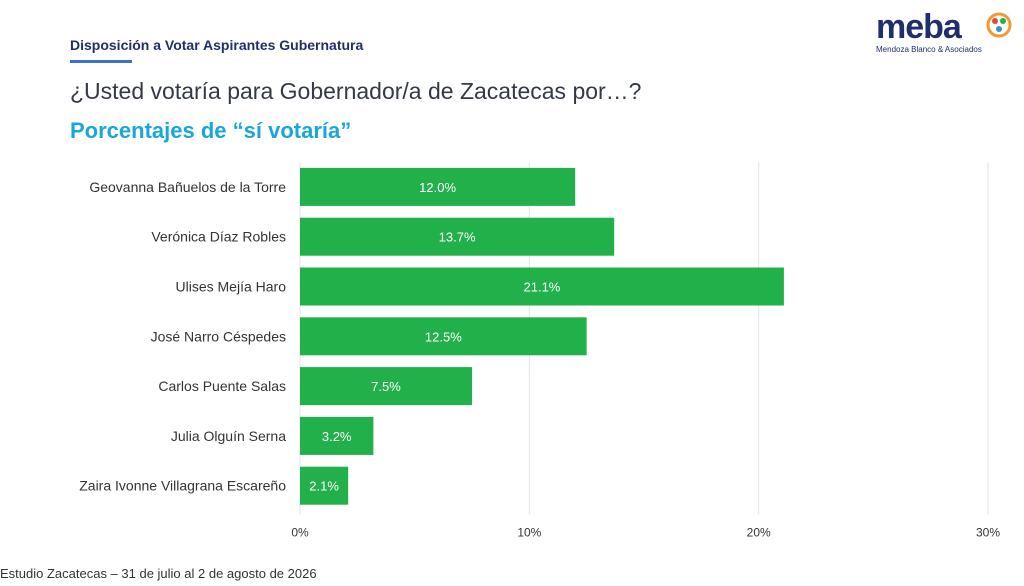 The image size is (1024, 586). I want to click on x-tick-label: 20%, so click(759, 533).